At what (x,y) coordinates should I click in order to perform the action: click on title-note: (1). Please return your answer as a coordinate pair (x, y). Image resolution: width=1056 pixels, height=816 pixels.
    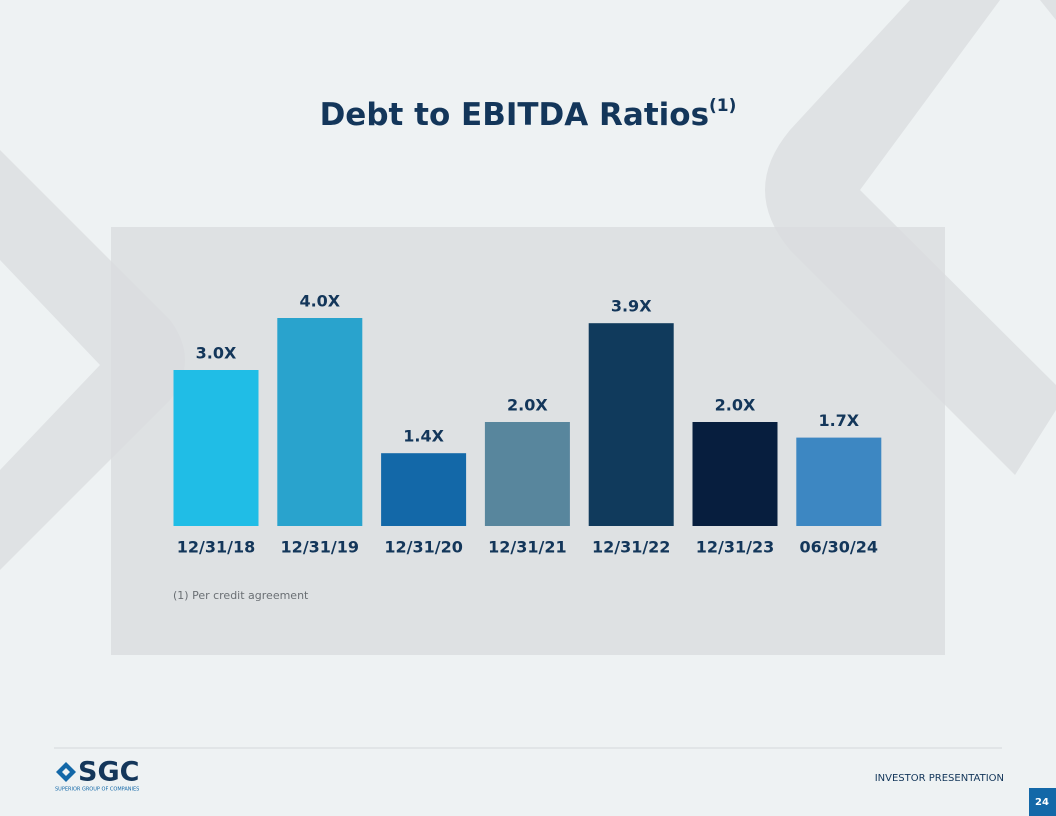
    Looking at the image, I should click on (722, 106).